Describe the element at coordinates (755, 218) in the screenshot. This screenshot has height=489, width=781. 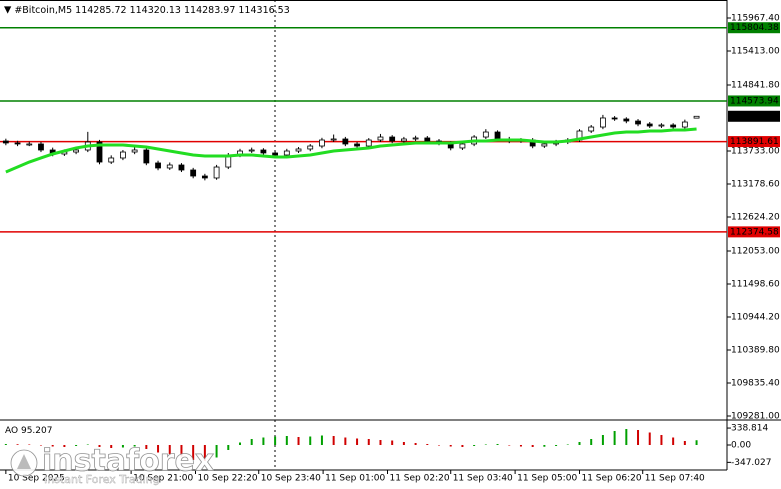
I see `y-tick-label: 112624.20` at that location.